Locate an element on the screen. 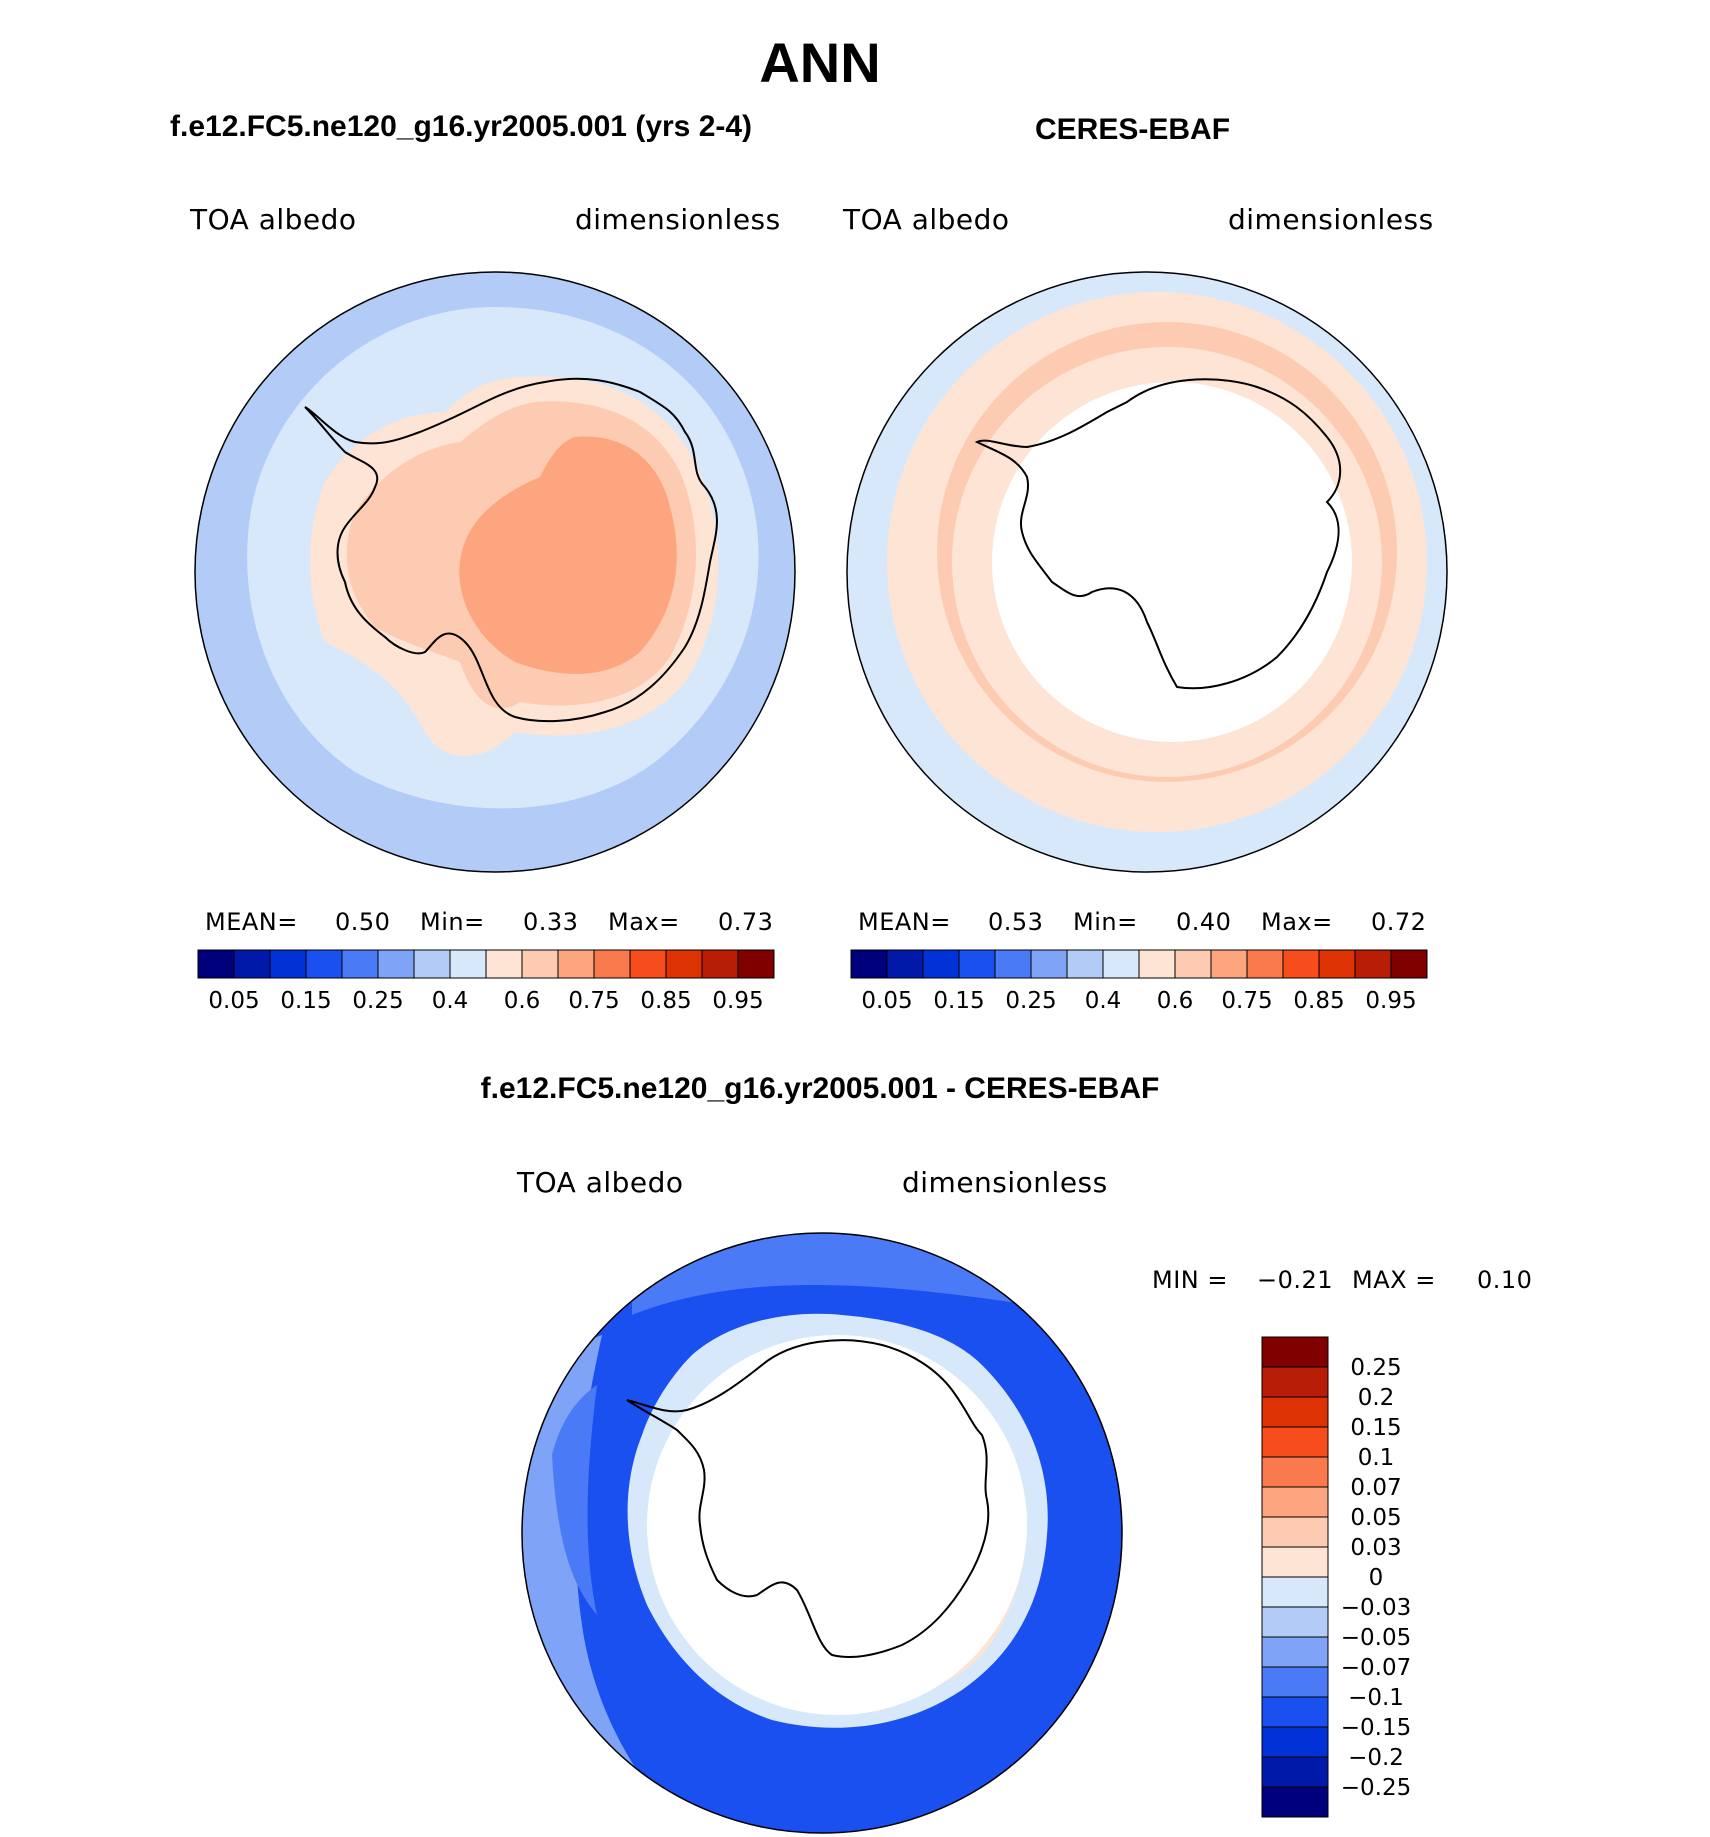 This screenshot has height=1837, width=1710. panel1-colorbar-tick-label: 0.25 is located at coordinates (377, 1001).